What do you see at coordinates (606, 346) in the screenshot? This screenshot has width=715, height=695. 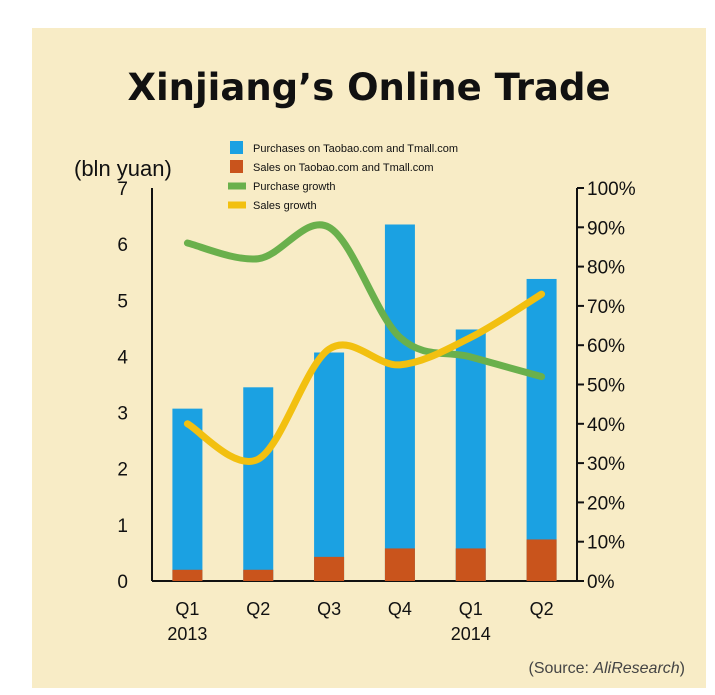 I see `y2-tick-label: 60%` at bounding box center [606, 346].